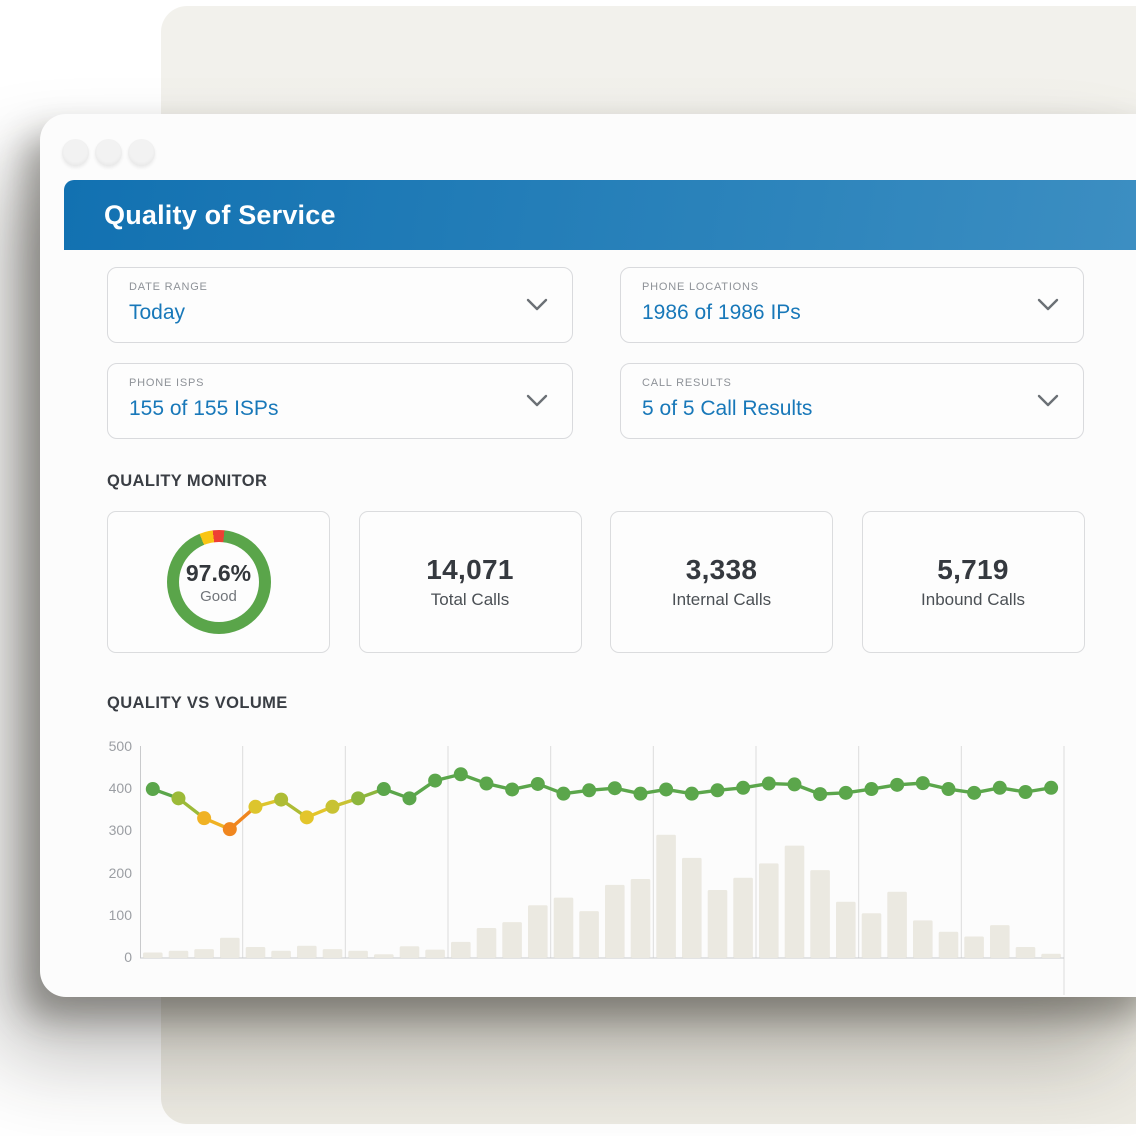  Describe the element at coordinates (470, 569) in the screenshot. I see `metric-value: 14,071` at that location.